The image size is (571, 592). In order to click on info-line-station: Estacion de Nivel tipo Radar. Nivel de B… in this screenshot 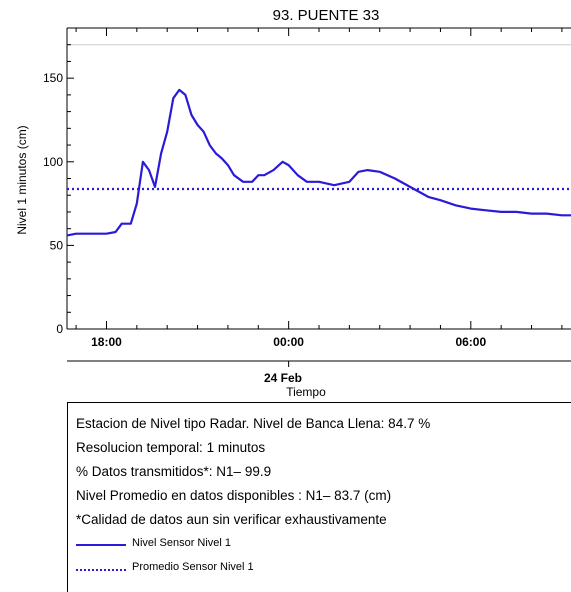, I will do `click(253, 423)`.